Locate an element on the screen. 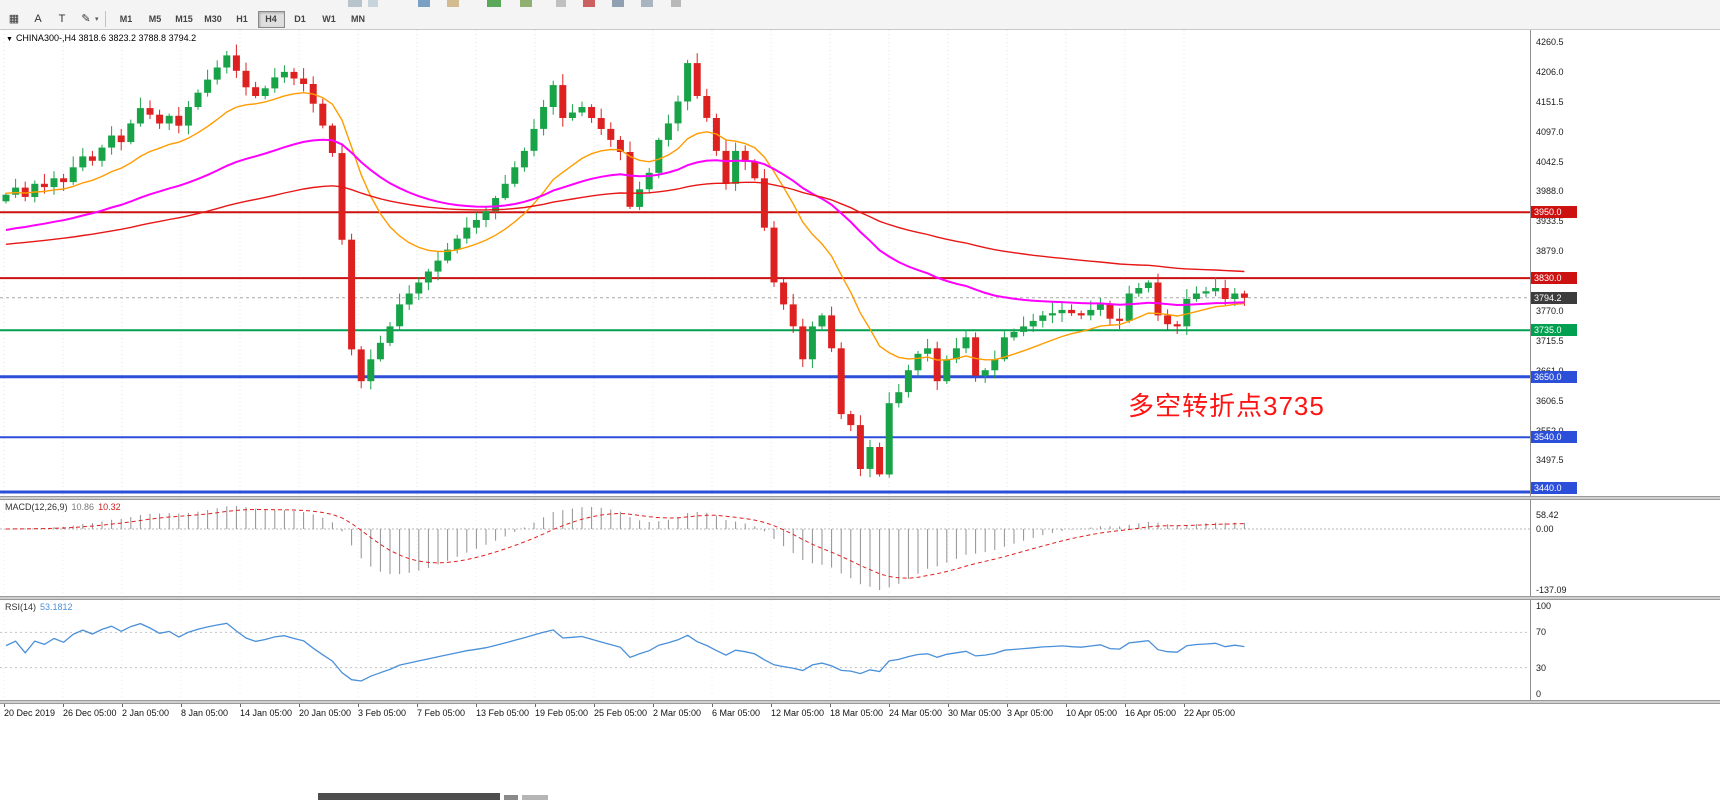  macd-histogram is located at coordinates (630, 548).